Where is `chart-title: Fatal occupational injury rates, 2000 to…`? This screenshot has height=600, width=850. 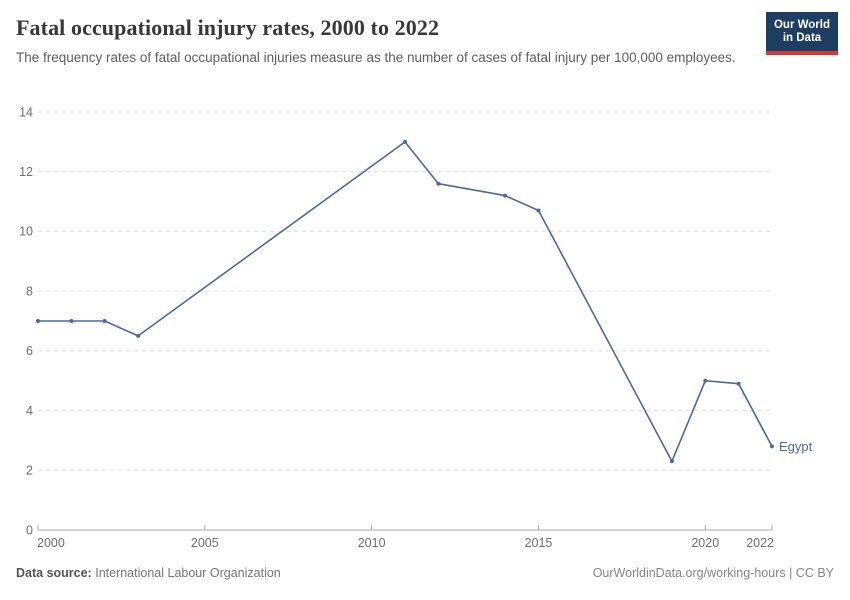
chart-title: Fatal occupational injury rates, 2000 to… is located at coordinates (228, 27).